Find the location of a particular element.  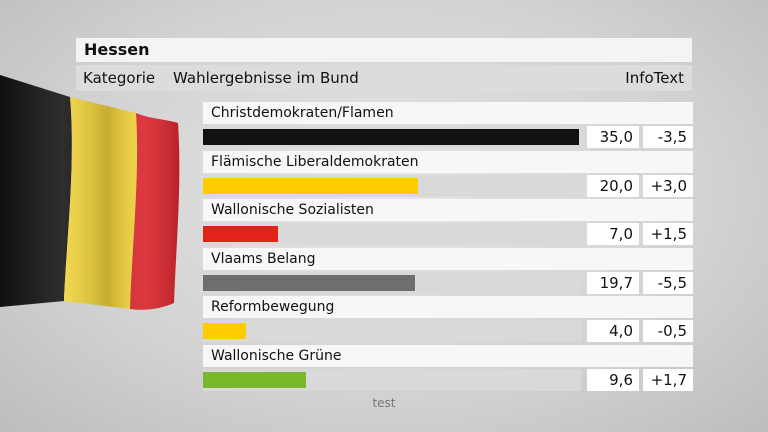

party-label: Flämische Liberaldemokraten is located at coordinates (448, 161).